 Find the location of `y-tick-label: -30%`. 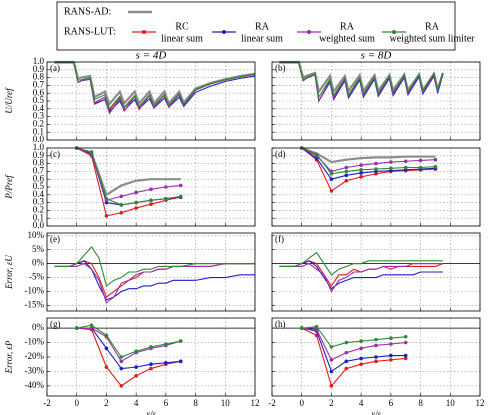

y-tick-label: -30% is located at coordinates (35, 371).